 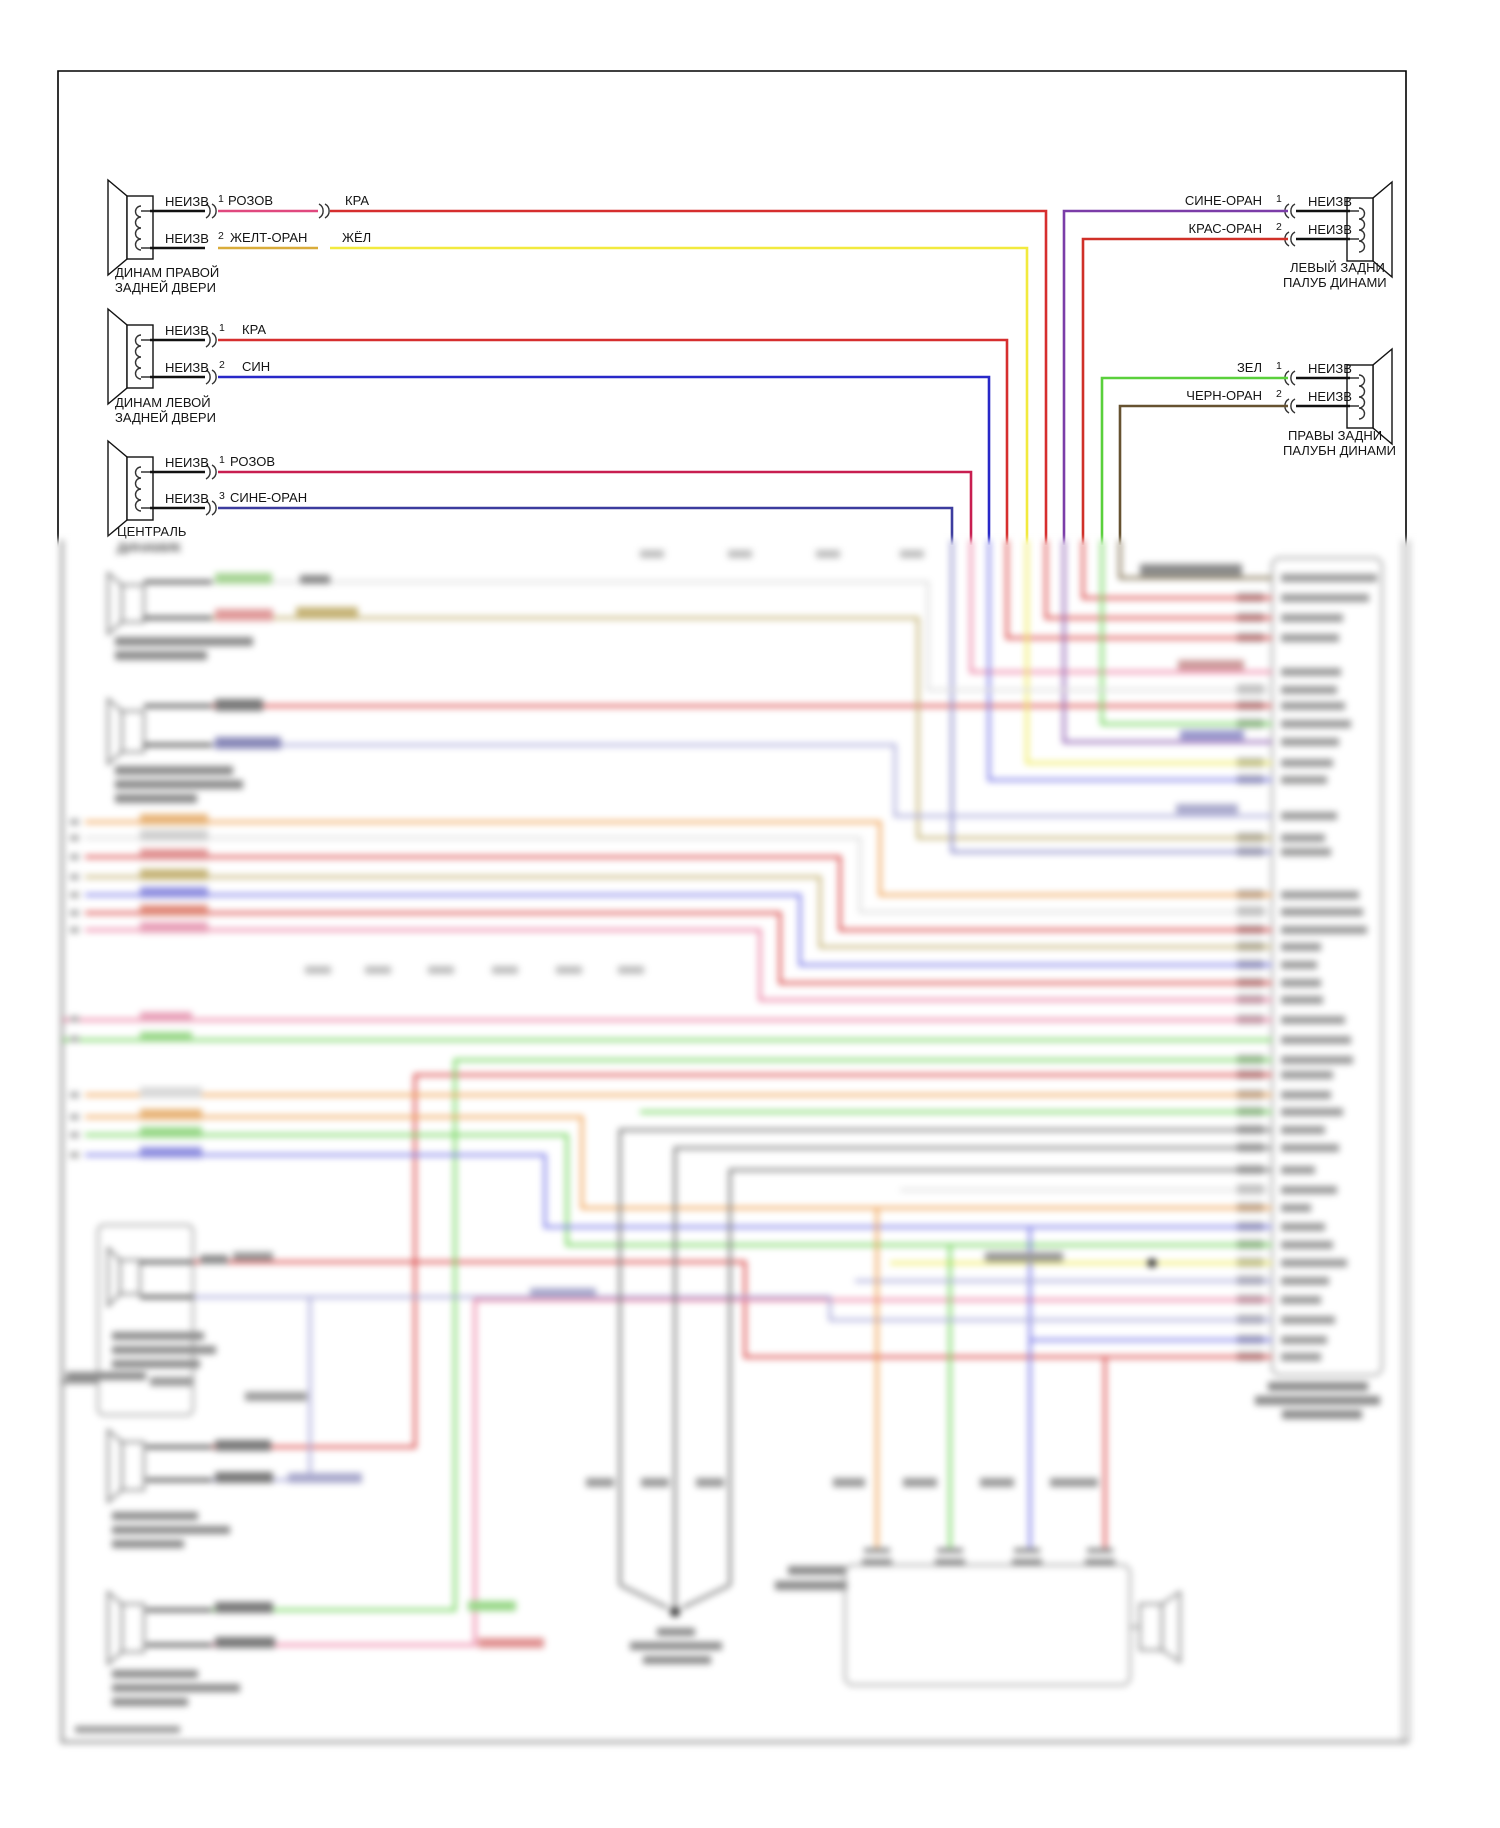 I want to click on wire-label: ЖЁЛ, so click(x=356, y=237).